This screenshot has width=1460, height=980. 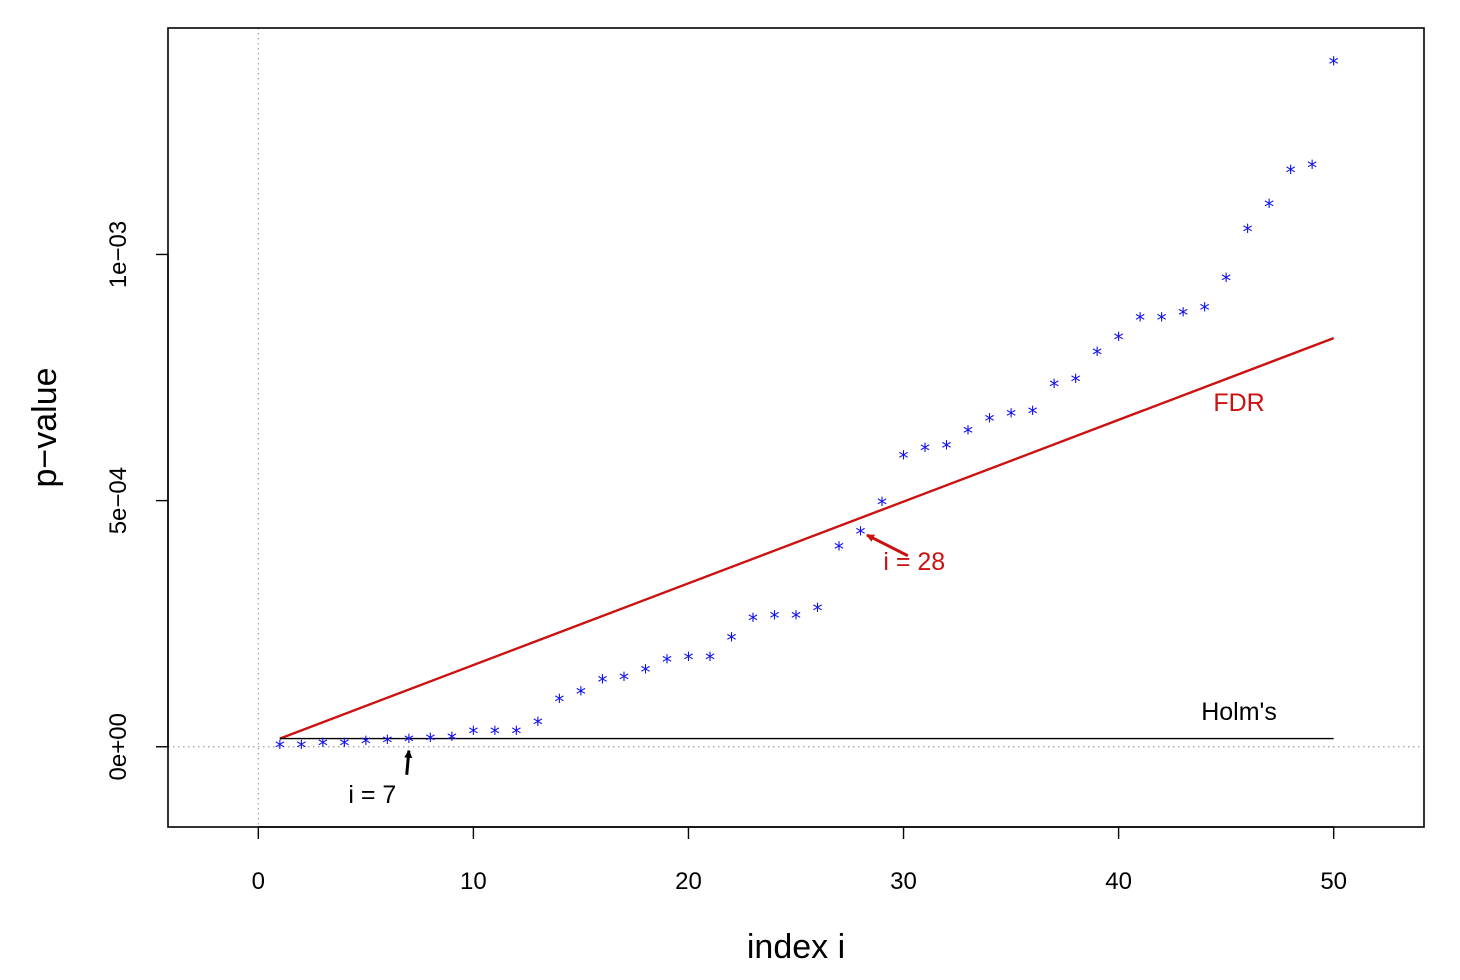 What do you see at coordinates (903, 881) in the screenshot?
I see `x-tick-label: 30` at bounding box center [903, 881].